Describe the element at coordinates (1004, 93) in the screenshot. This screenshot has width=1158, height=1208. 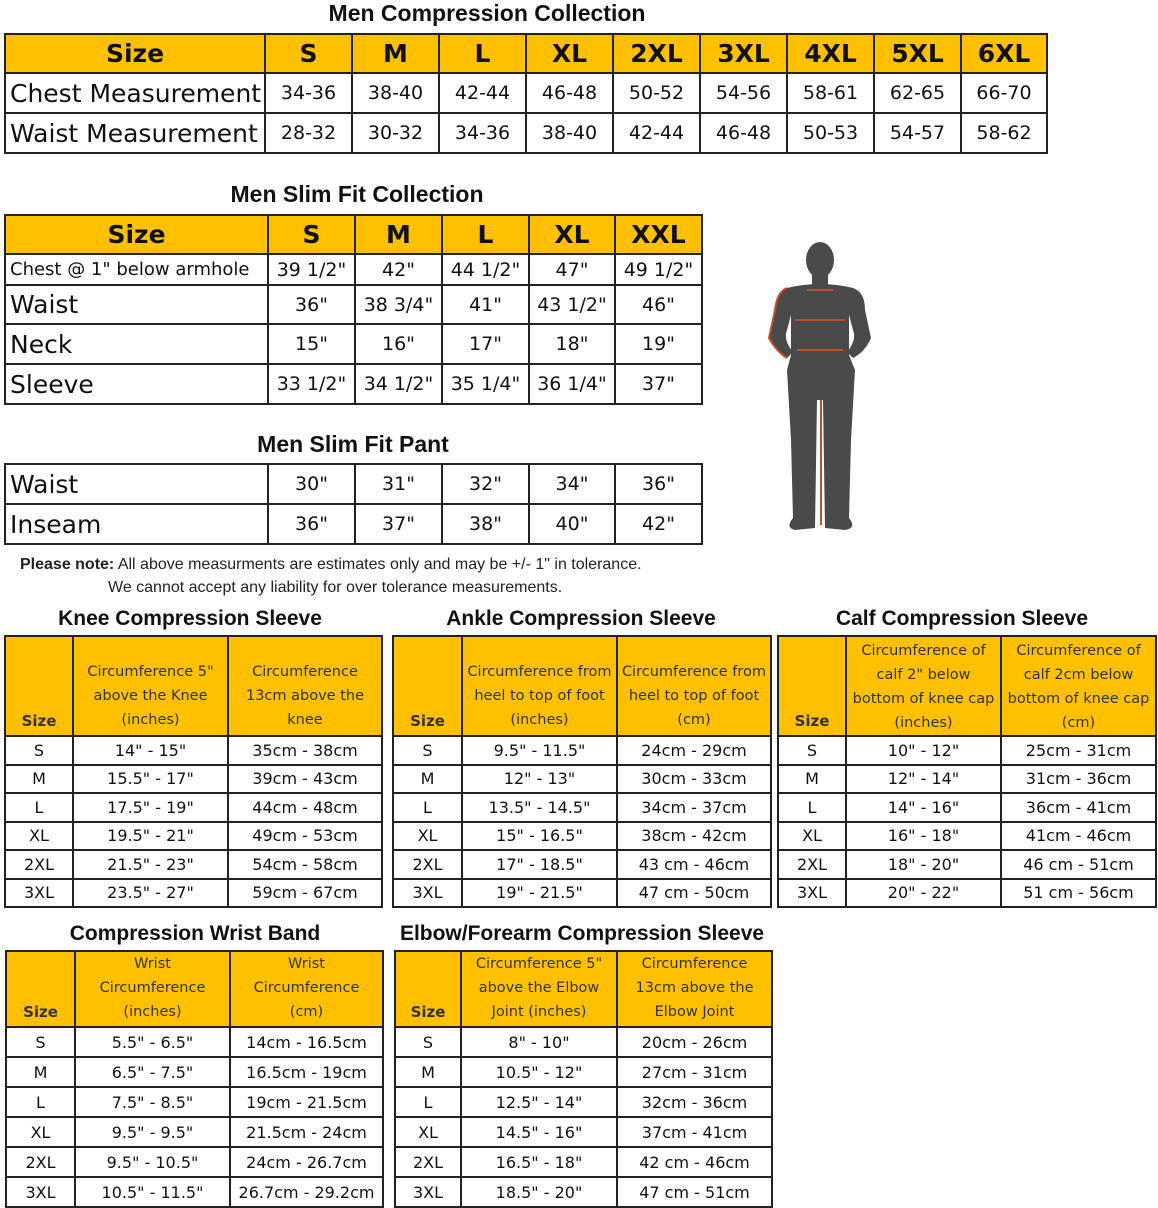
I see `cell-value: 66-70` at that location.